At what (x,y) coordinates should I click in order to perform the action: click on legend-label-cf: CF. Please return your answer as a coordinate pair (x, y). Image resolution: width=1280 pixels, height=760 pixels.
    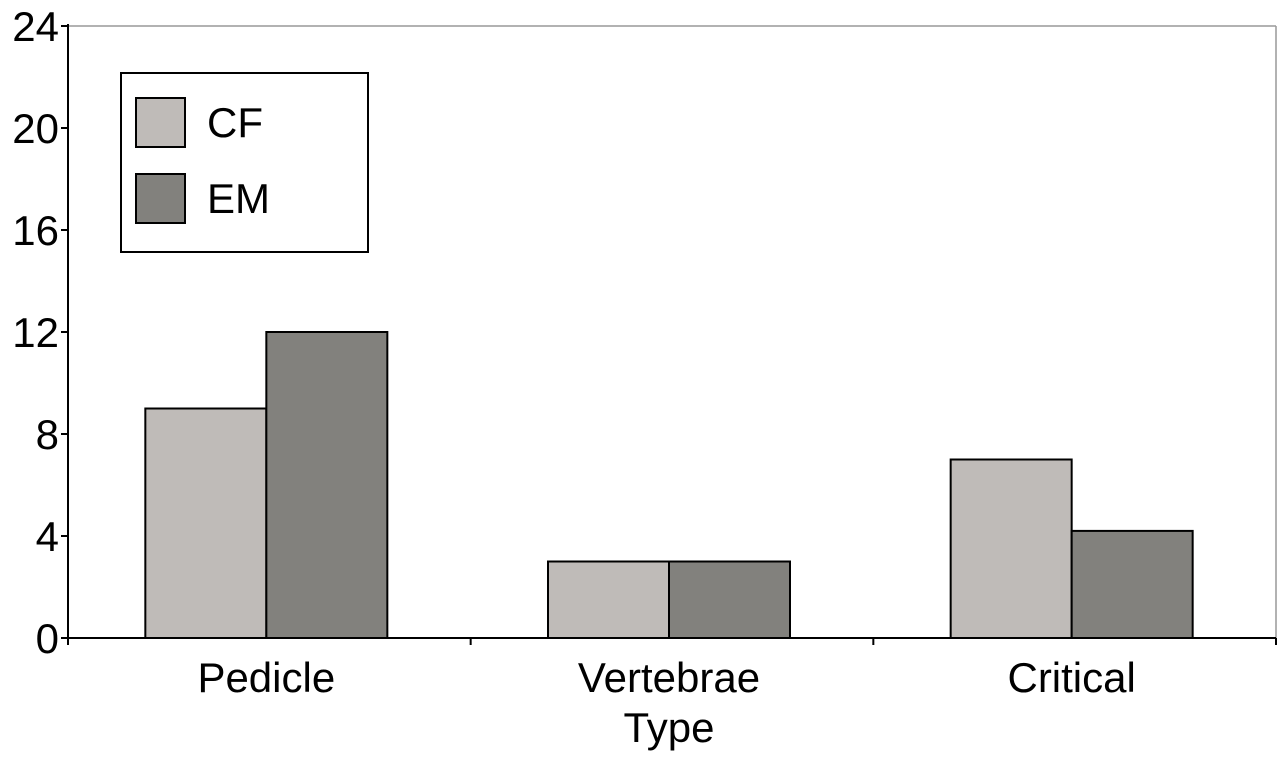
    Looking at the image, I should click on (235, 122).